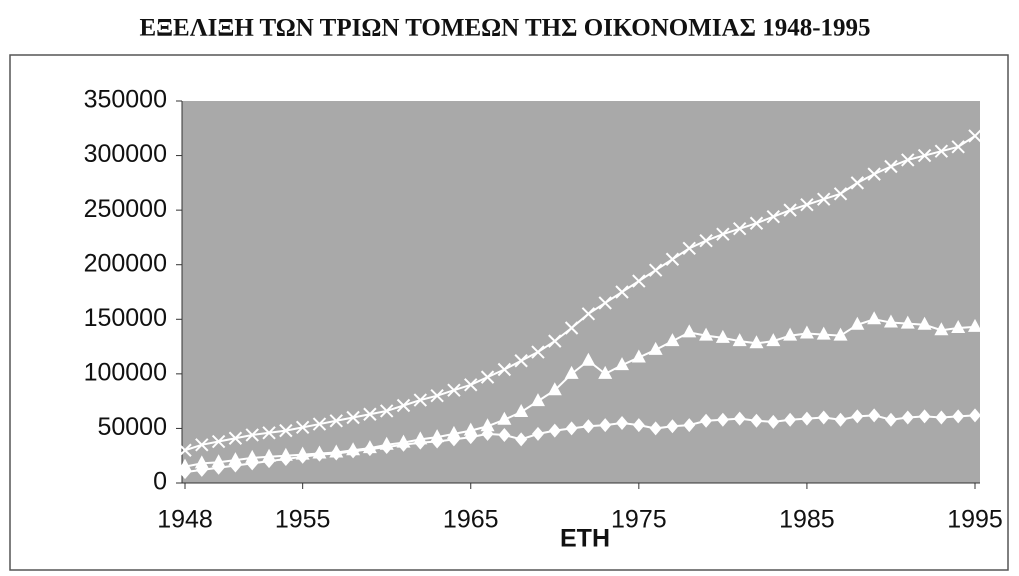  What do you see at coordinates (975, 520) in the screenshot?
I see `x-tick-label: 1995` at bounding box center [975, 520].